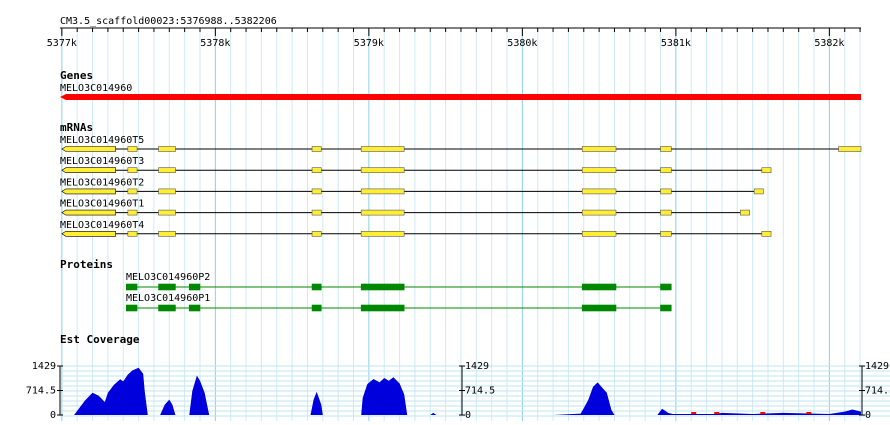 This screenshot has height=425, width=890. Describe the element at coordinates (168, 21) in the screenshot. I see `region-label: CM3.5_scaffold00023:5376988..5382206` at that location.